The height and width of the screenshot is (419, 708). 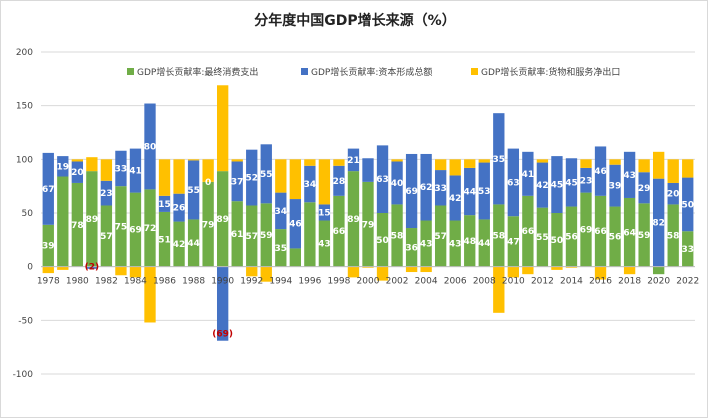 I want to click on data-label: 19, so click(x=63, y=167).